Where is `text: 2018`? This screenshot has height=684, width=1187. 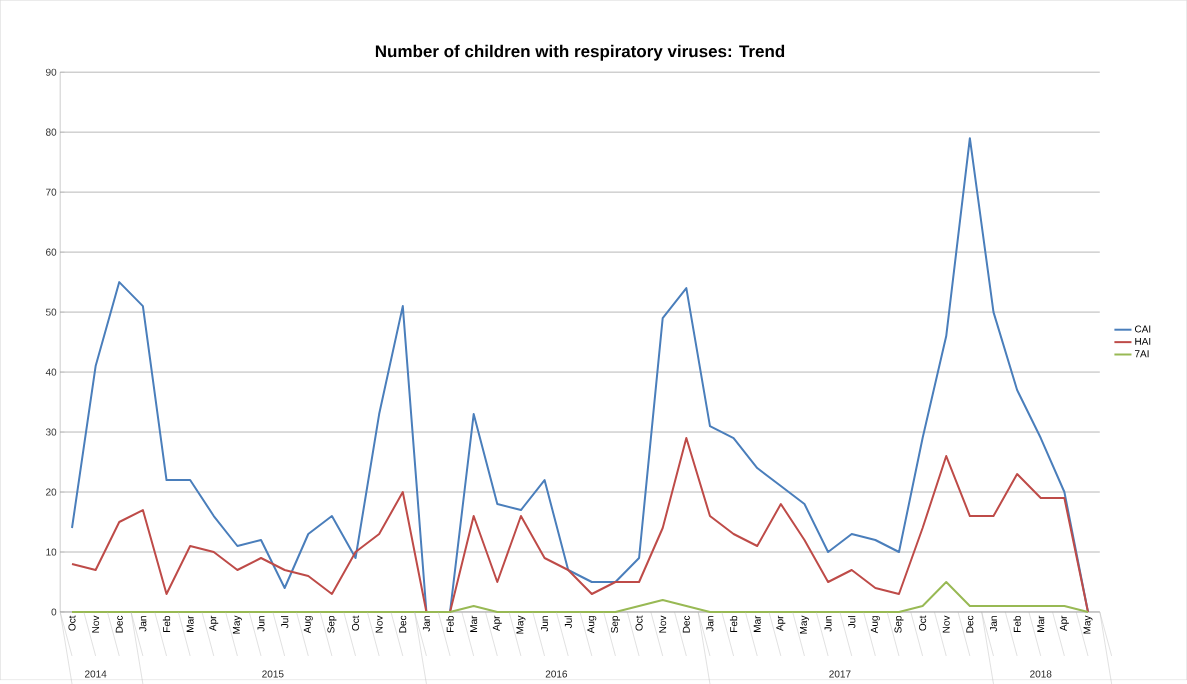 text: 2018 is located at coordinates (1041, 674).